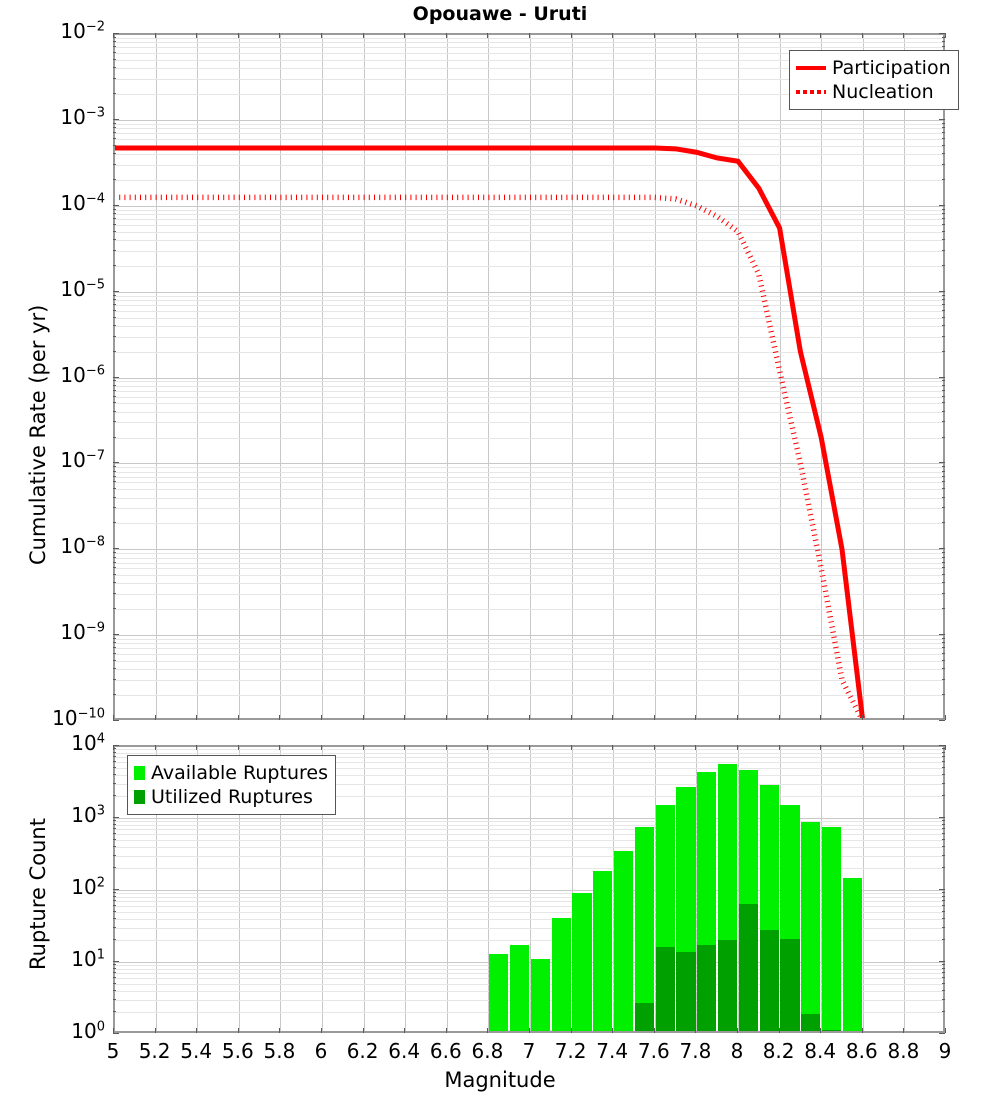  Describe the element at coordinates (154, 1051) in the screenshot. I see `x-tick-label: 5.2` at that location.